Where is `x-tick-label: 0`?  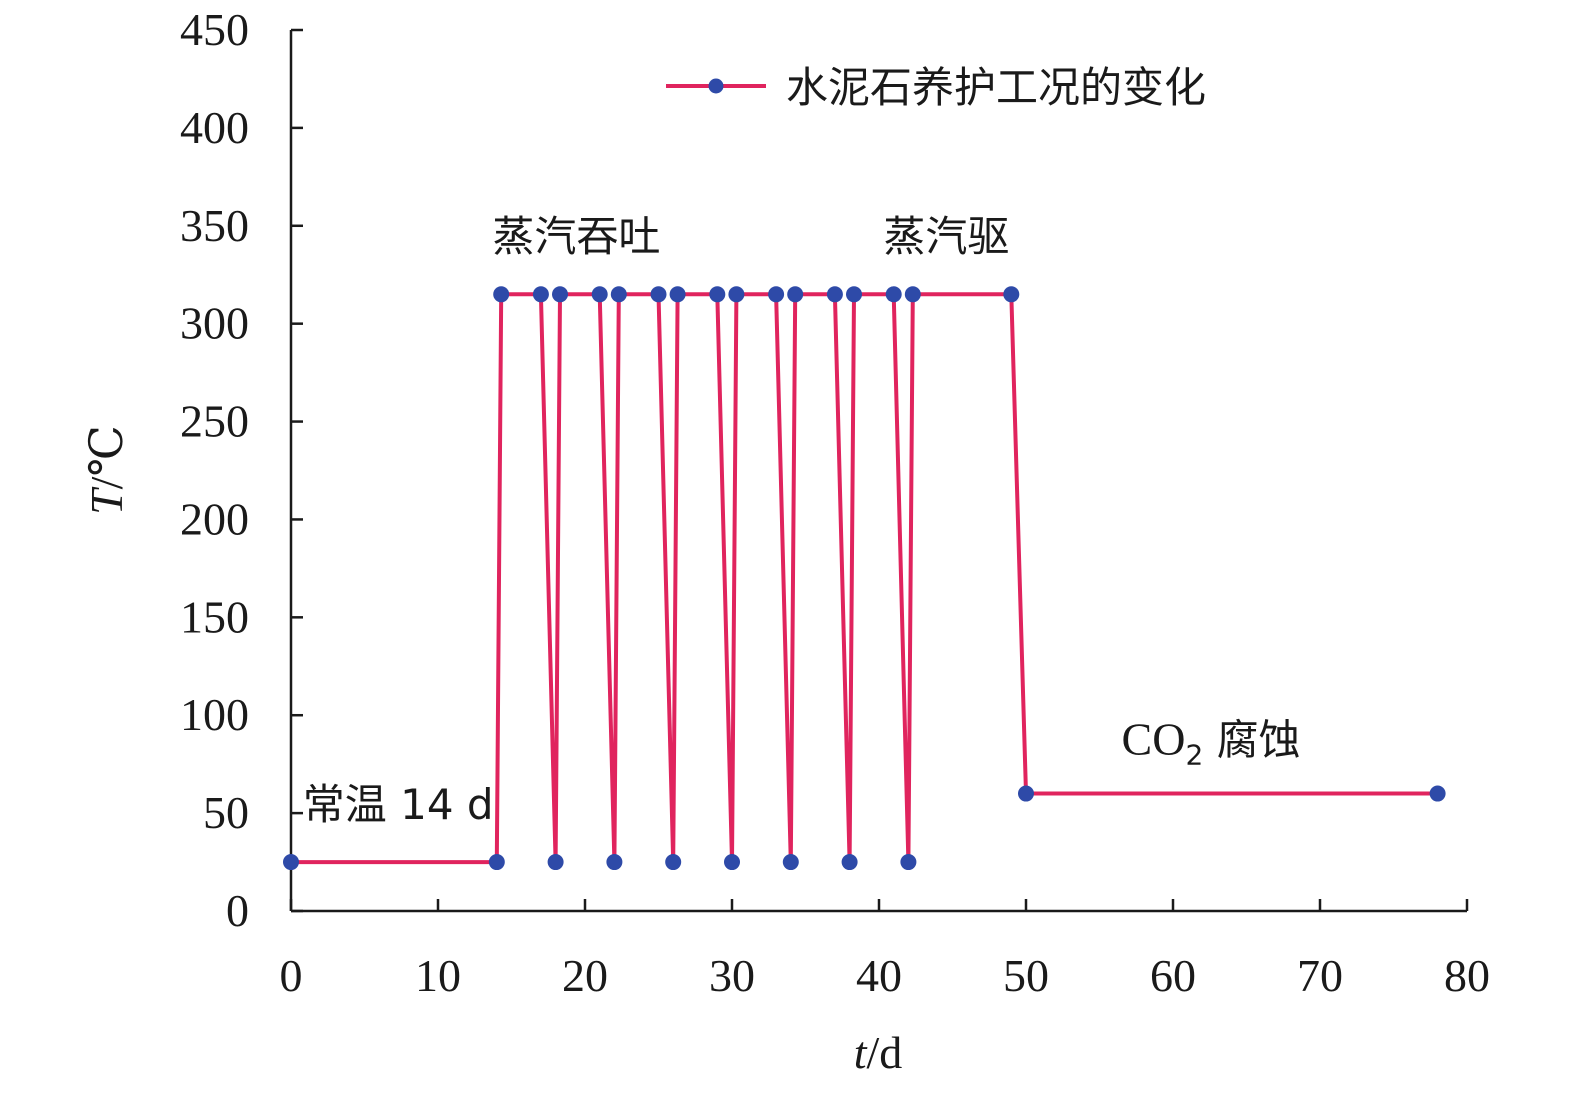 x-tick-label: 0 is located at coordinates (291, 975).